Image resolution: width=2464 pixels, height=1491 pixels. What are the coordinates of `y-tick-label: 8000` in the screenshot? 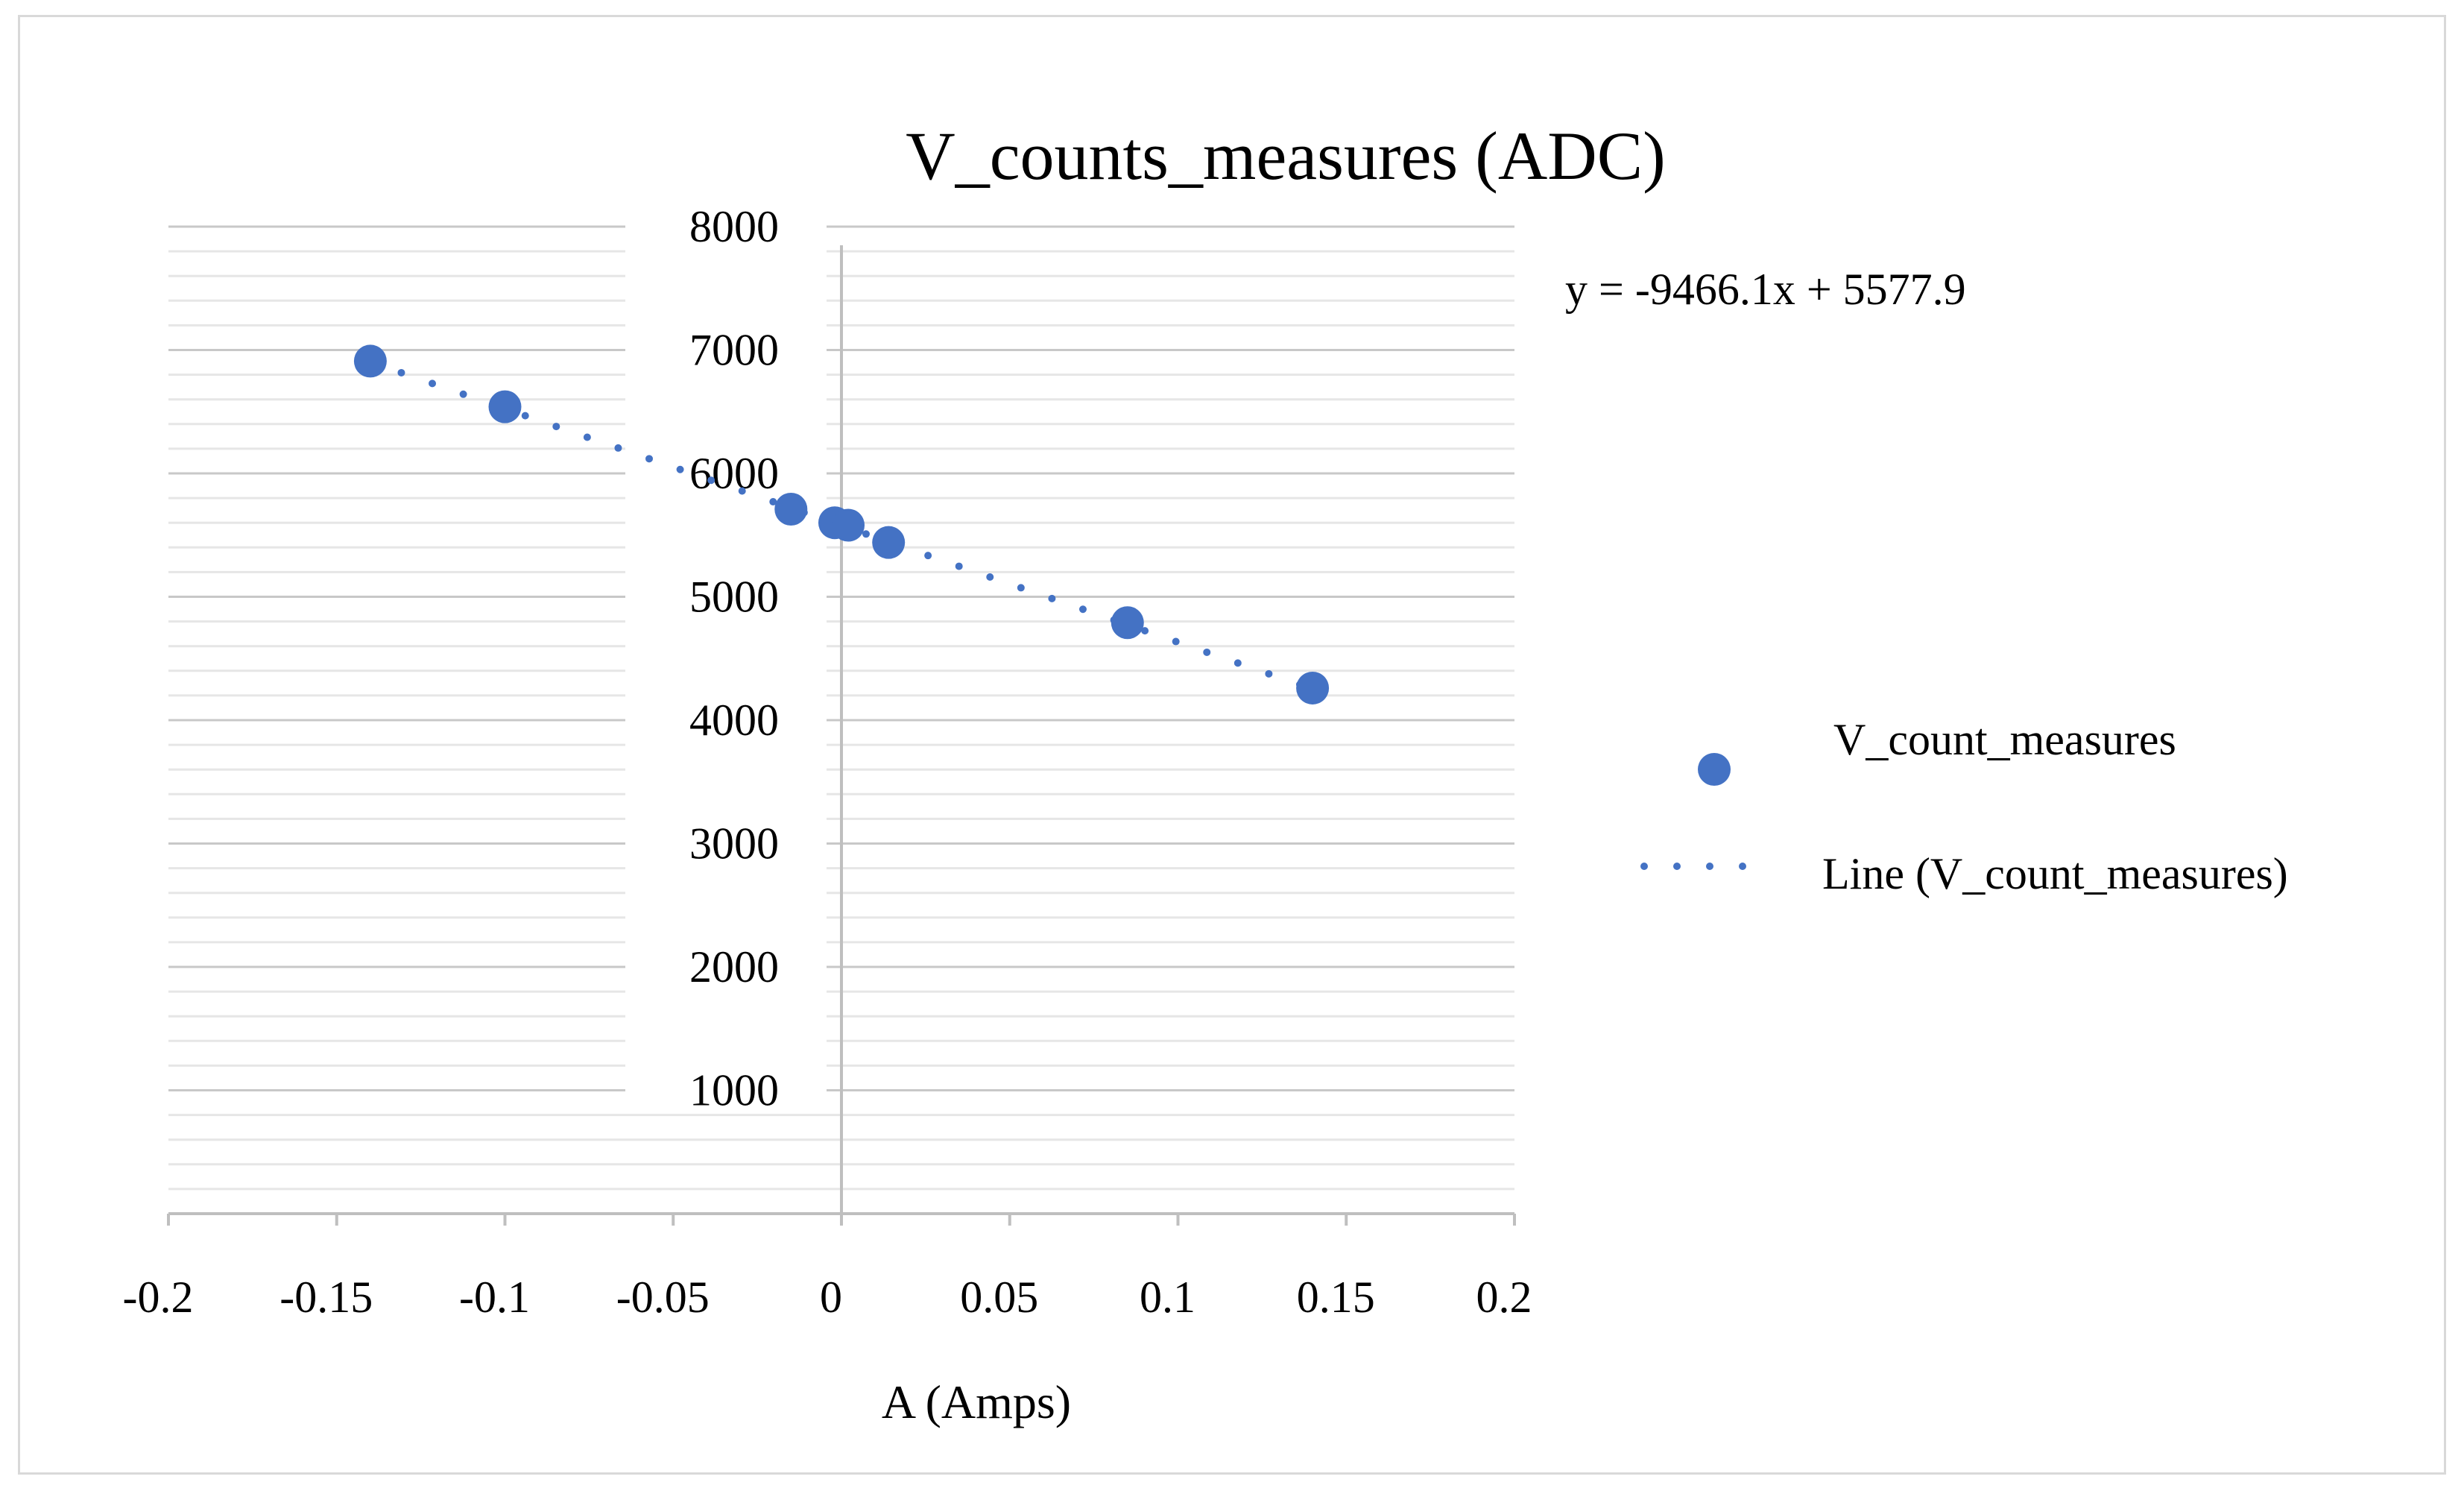 It's located at (734, 227).